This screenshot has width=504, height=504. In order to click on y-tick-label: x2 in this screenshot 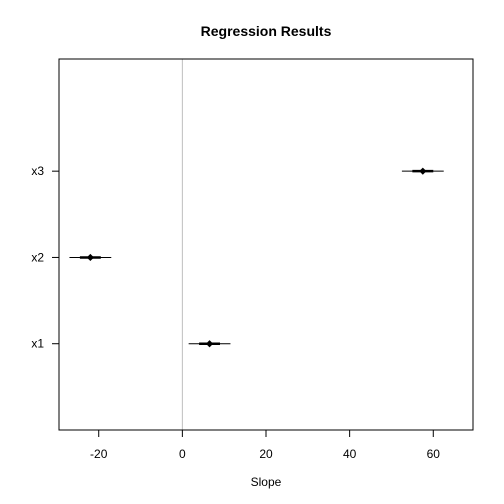, I will do `click(37, 257)`.